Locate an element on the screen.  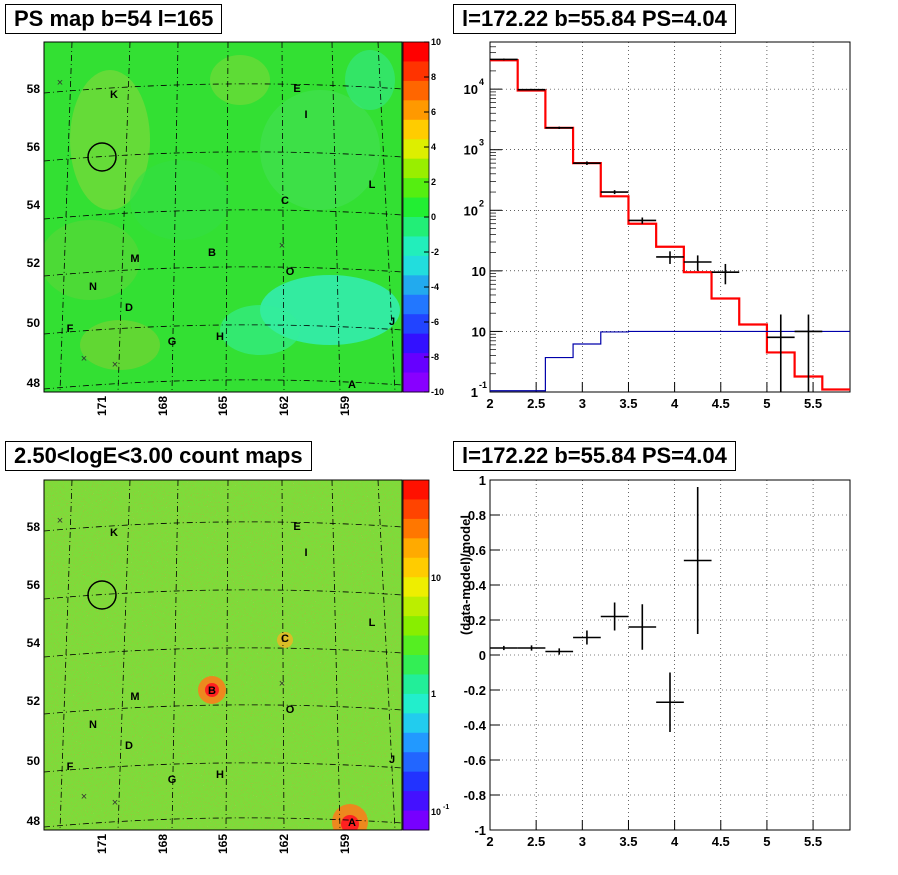
y-tick-label: 0.8 is located at coordinates (477, 515).